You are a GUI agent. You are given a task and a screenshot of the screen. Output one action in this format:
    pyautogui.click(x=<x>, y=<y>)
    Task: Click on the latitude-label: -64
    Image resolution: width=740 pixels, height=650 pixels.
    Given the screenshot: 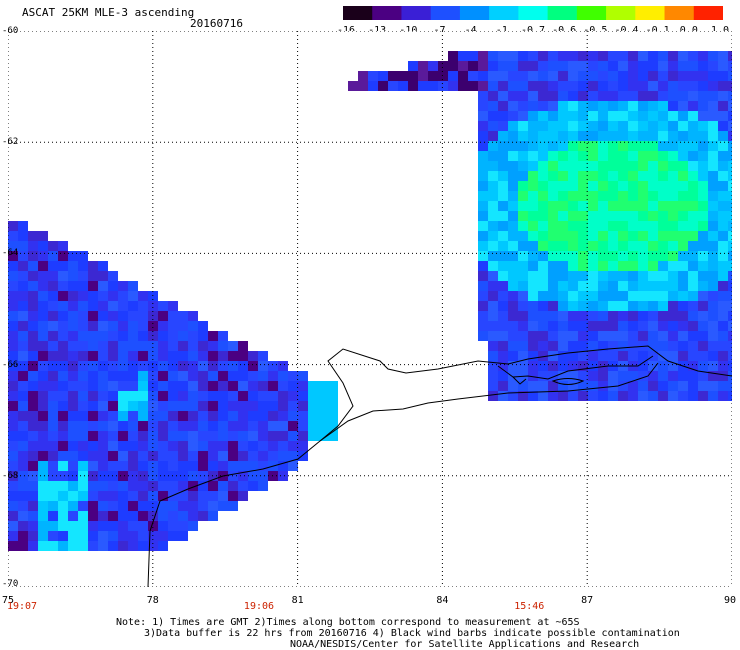 What is the action you would take?
    pyautogui.click(x=10, y=253)
    